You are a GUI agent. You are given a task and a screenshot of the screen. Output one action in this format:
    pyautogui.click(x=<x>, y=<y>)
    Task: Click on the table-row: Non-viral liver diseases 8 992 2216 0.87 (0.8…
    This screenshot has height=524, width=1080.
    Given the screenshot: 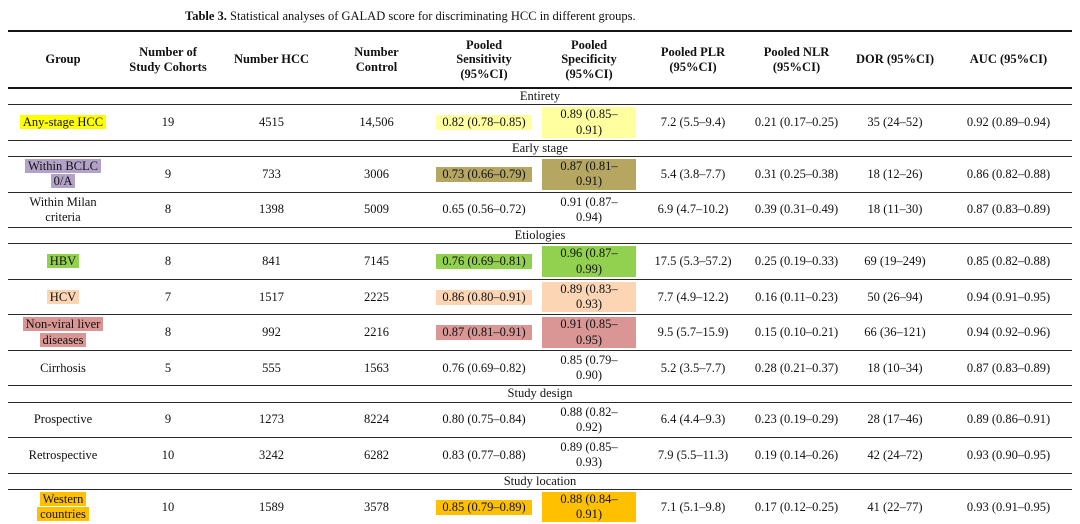 What is the action you would take?
    pyautogui.click(x=540, y=332)
    